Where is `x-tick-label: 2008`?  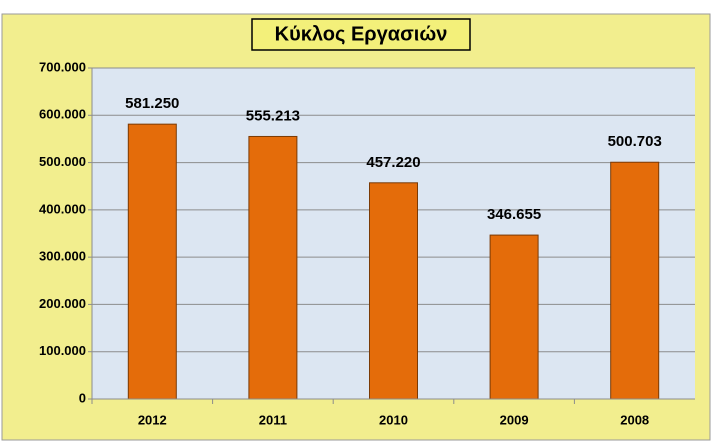
x-tick-label: 2008 is located at coordinates (634, 419).